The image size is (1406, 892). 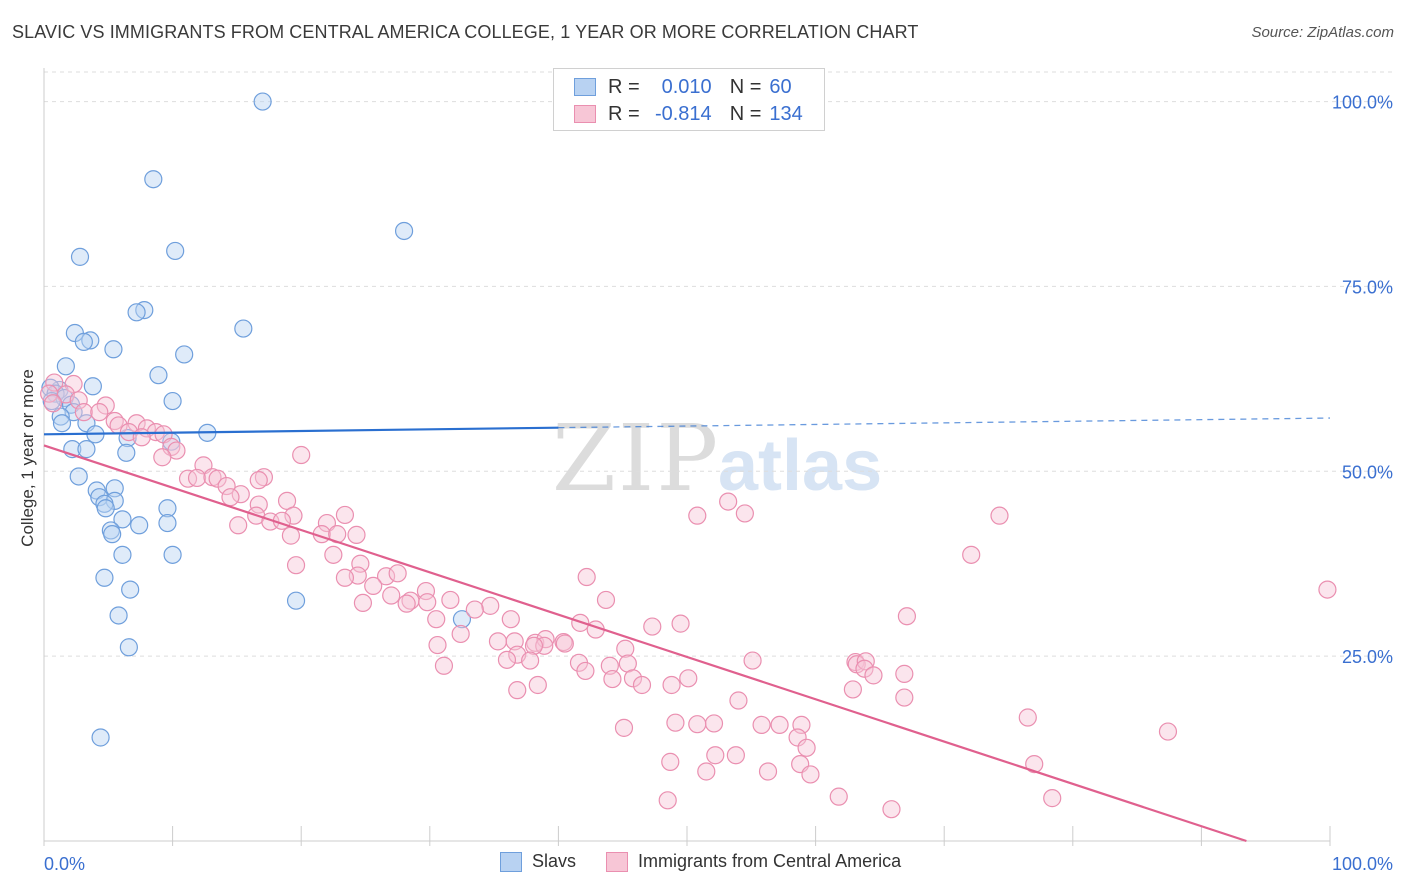 I want to click on legend-row-ica: R = -0.814 N = 134, so click(x=688, y=114).